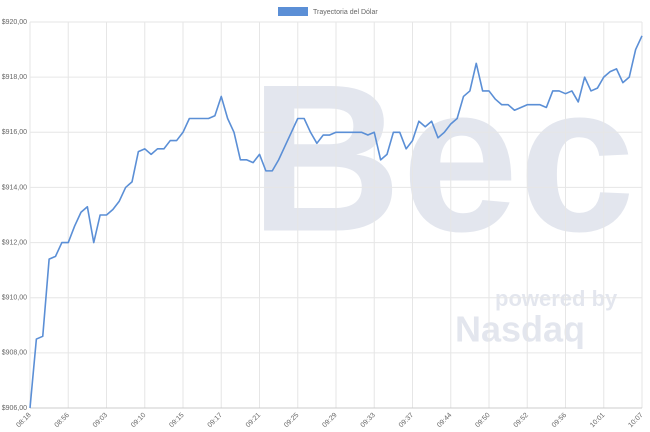  What do you see at coordinates (62, 420) in the screenshot?
I see `x-tick-label: 08:56` at bounding box center [62, 420].